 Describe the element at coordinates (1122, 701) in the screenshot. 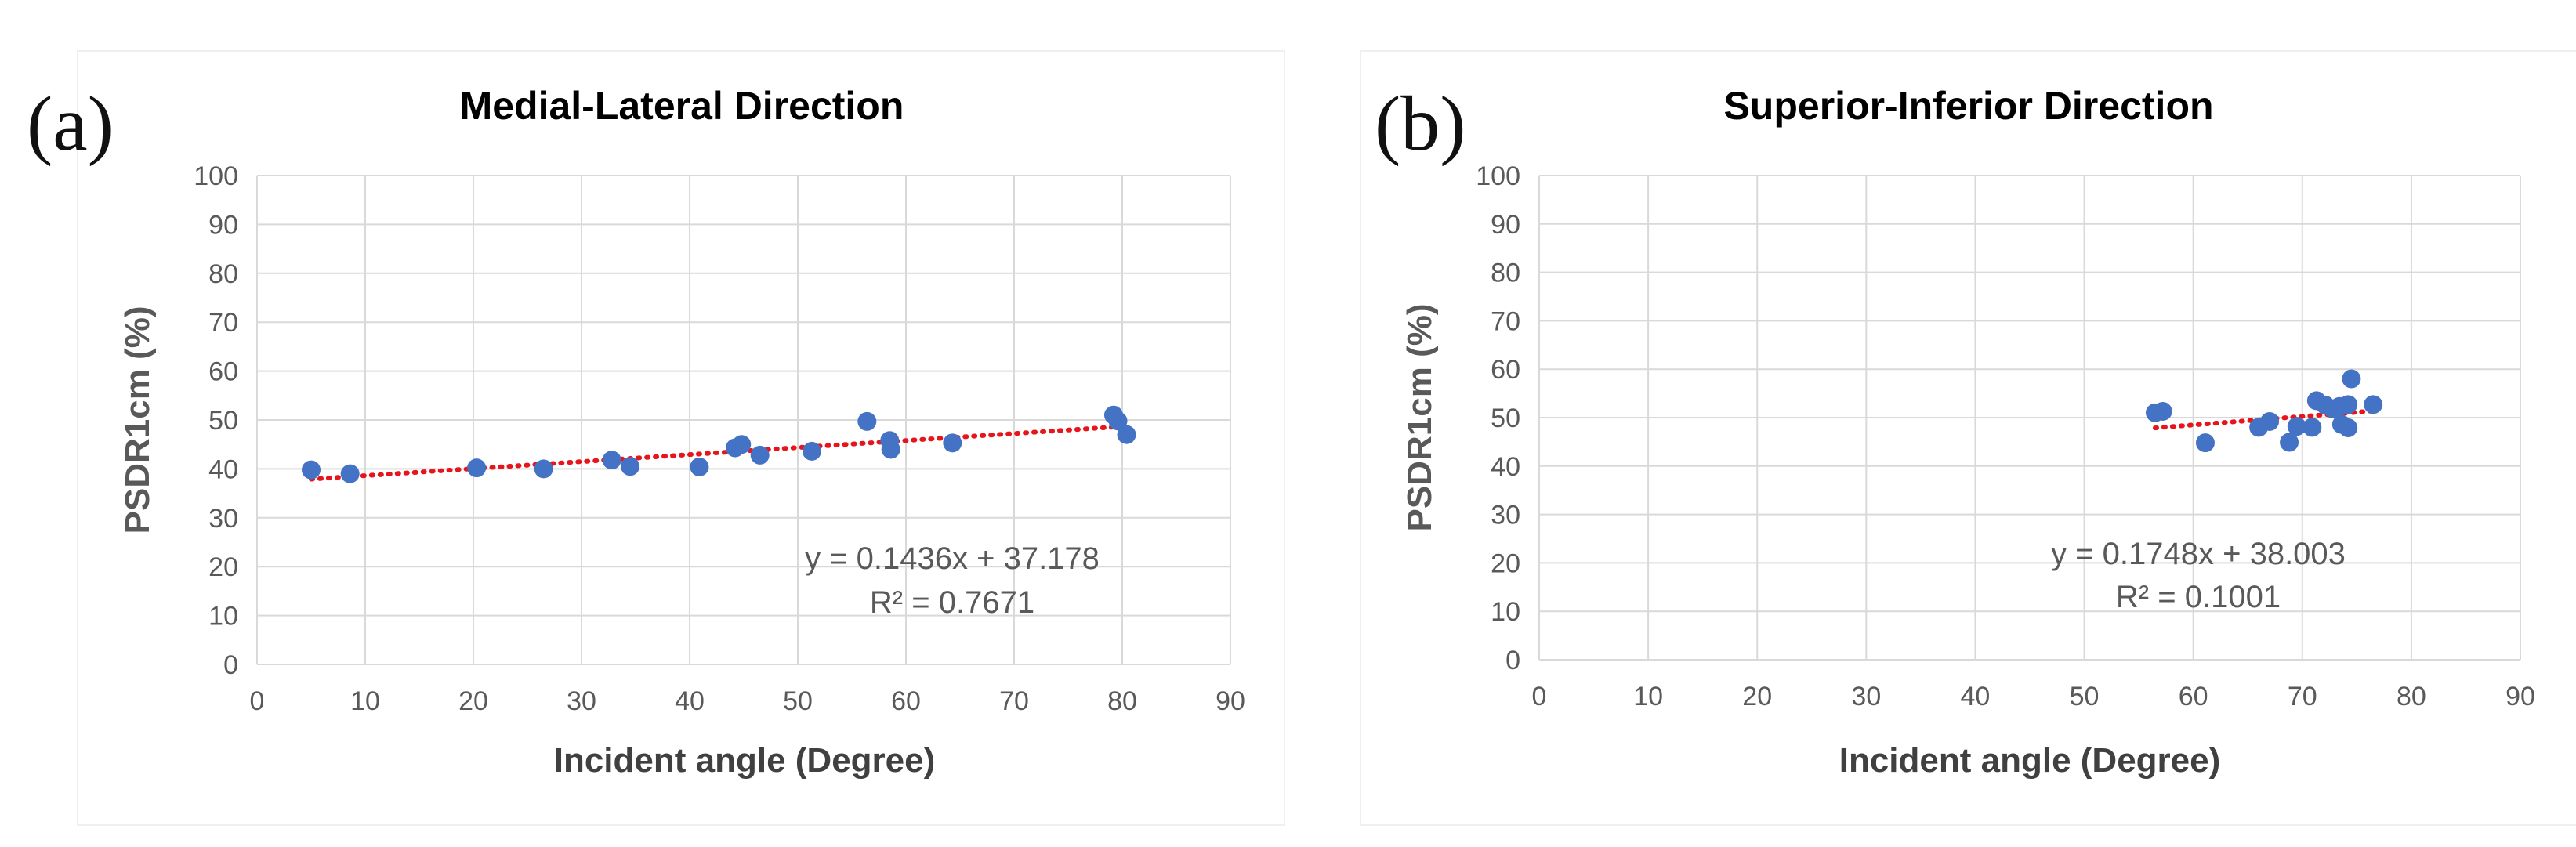

I see `ml-x-tick-label: 80` at that location.